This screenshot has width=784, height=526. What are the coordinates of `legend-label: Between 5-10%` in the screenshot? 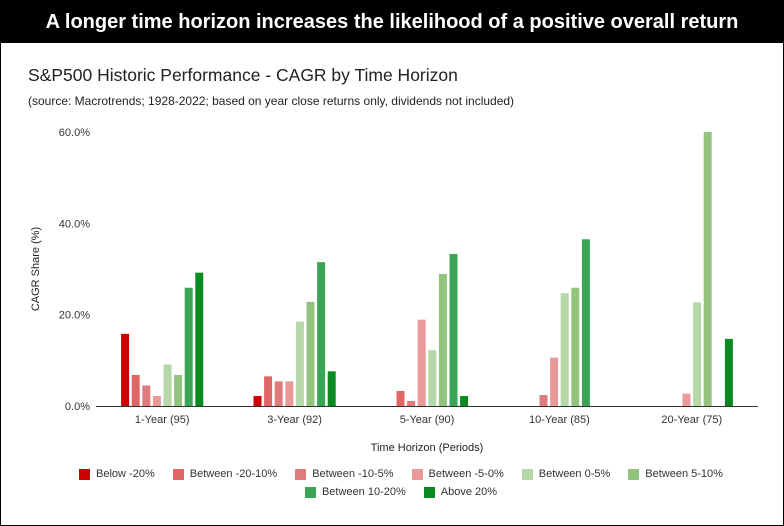 It's located at (684, 474).